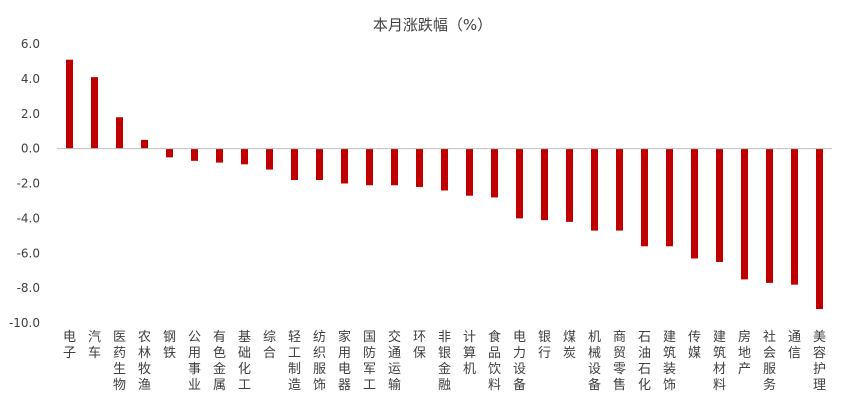 The height and width of the screenshot is (417, 865). I want to click on x-tick-label: 钢铁, so click(169, 345).